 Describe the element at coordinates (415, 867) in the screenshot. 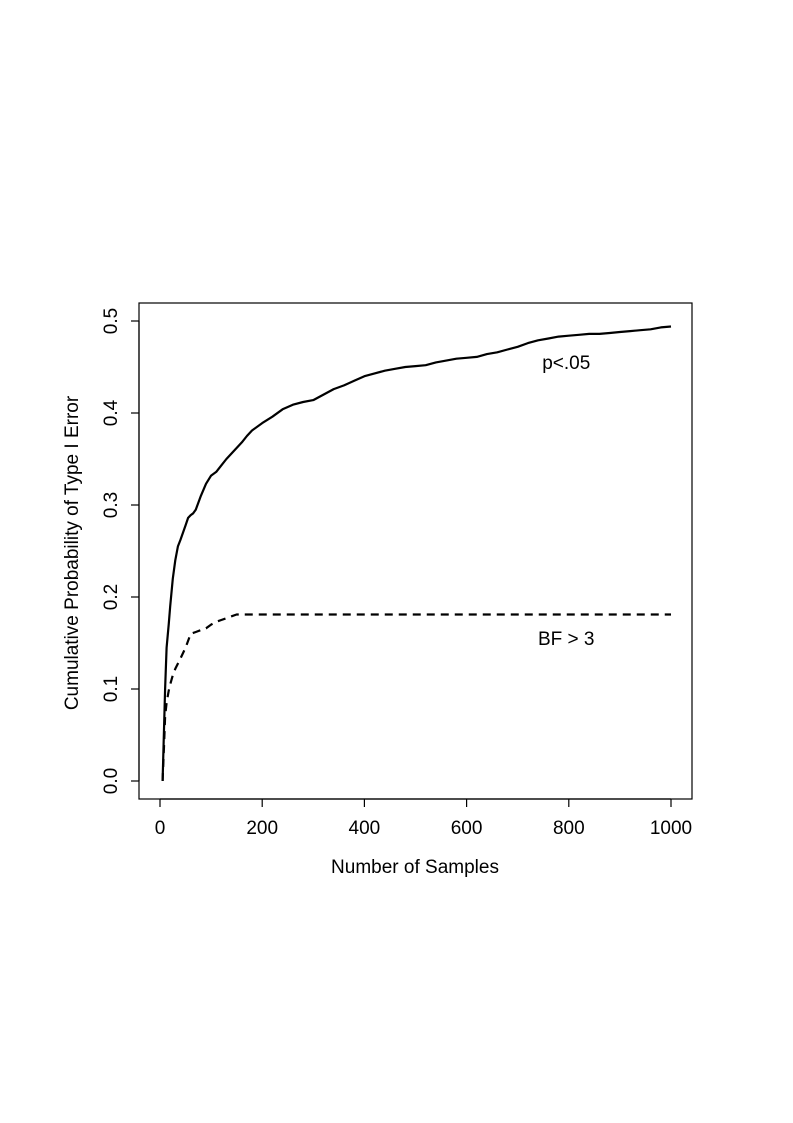

I see `x-axis-title: Number of Samples` at that location.